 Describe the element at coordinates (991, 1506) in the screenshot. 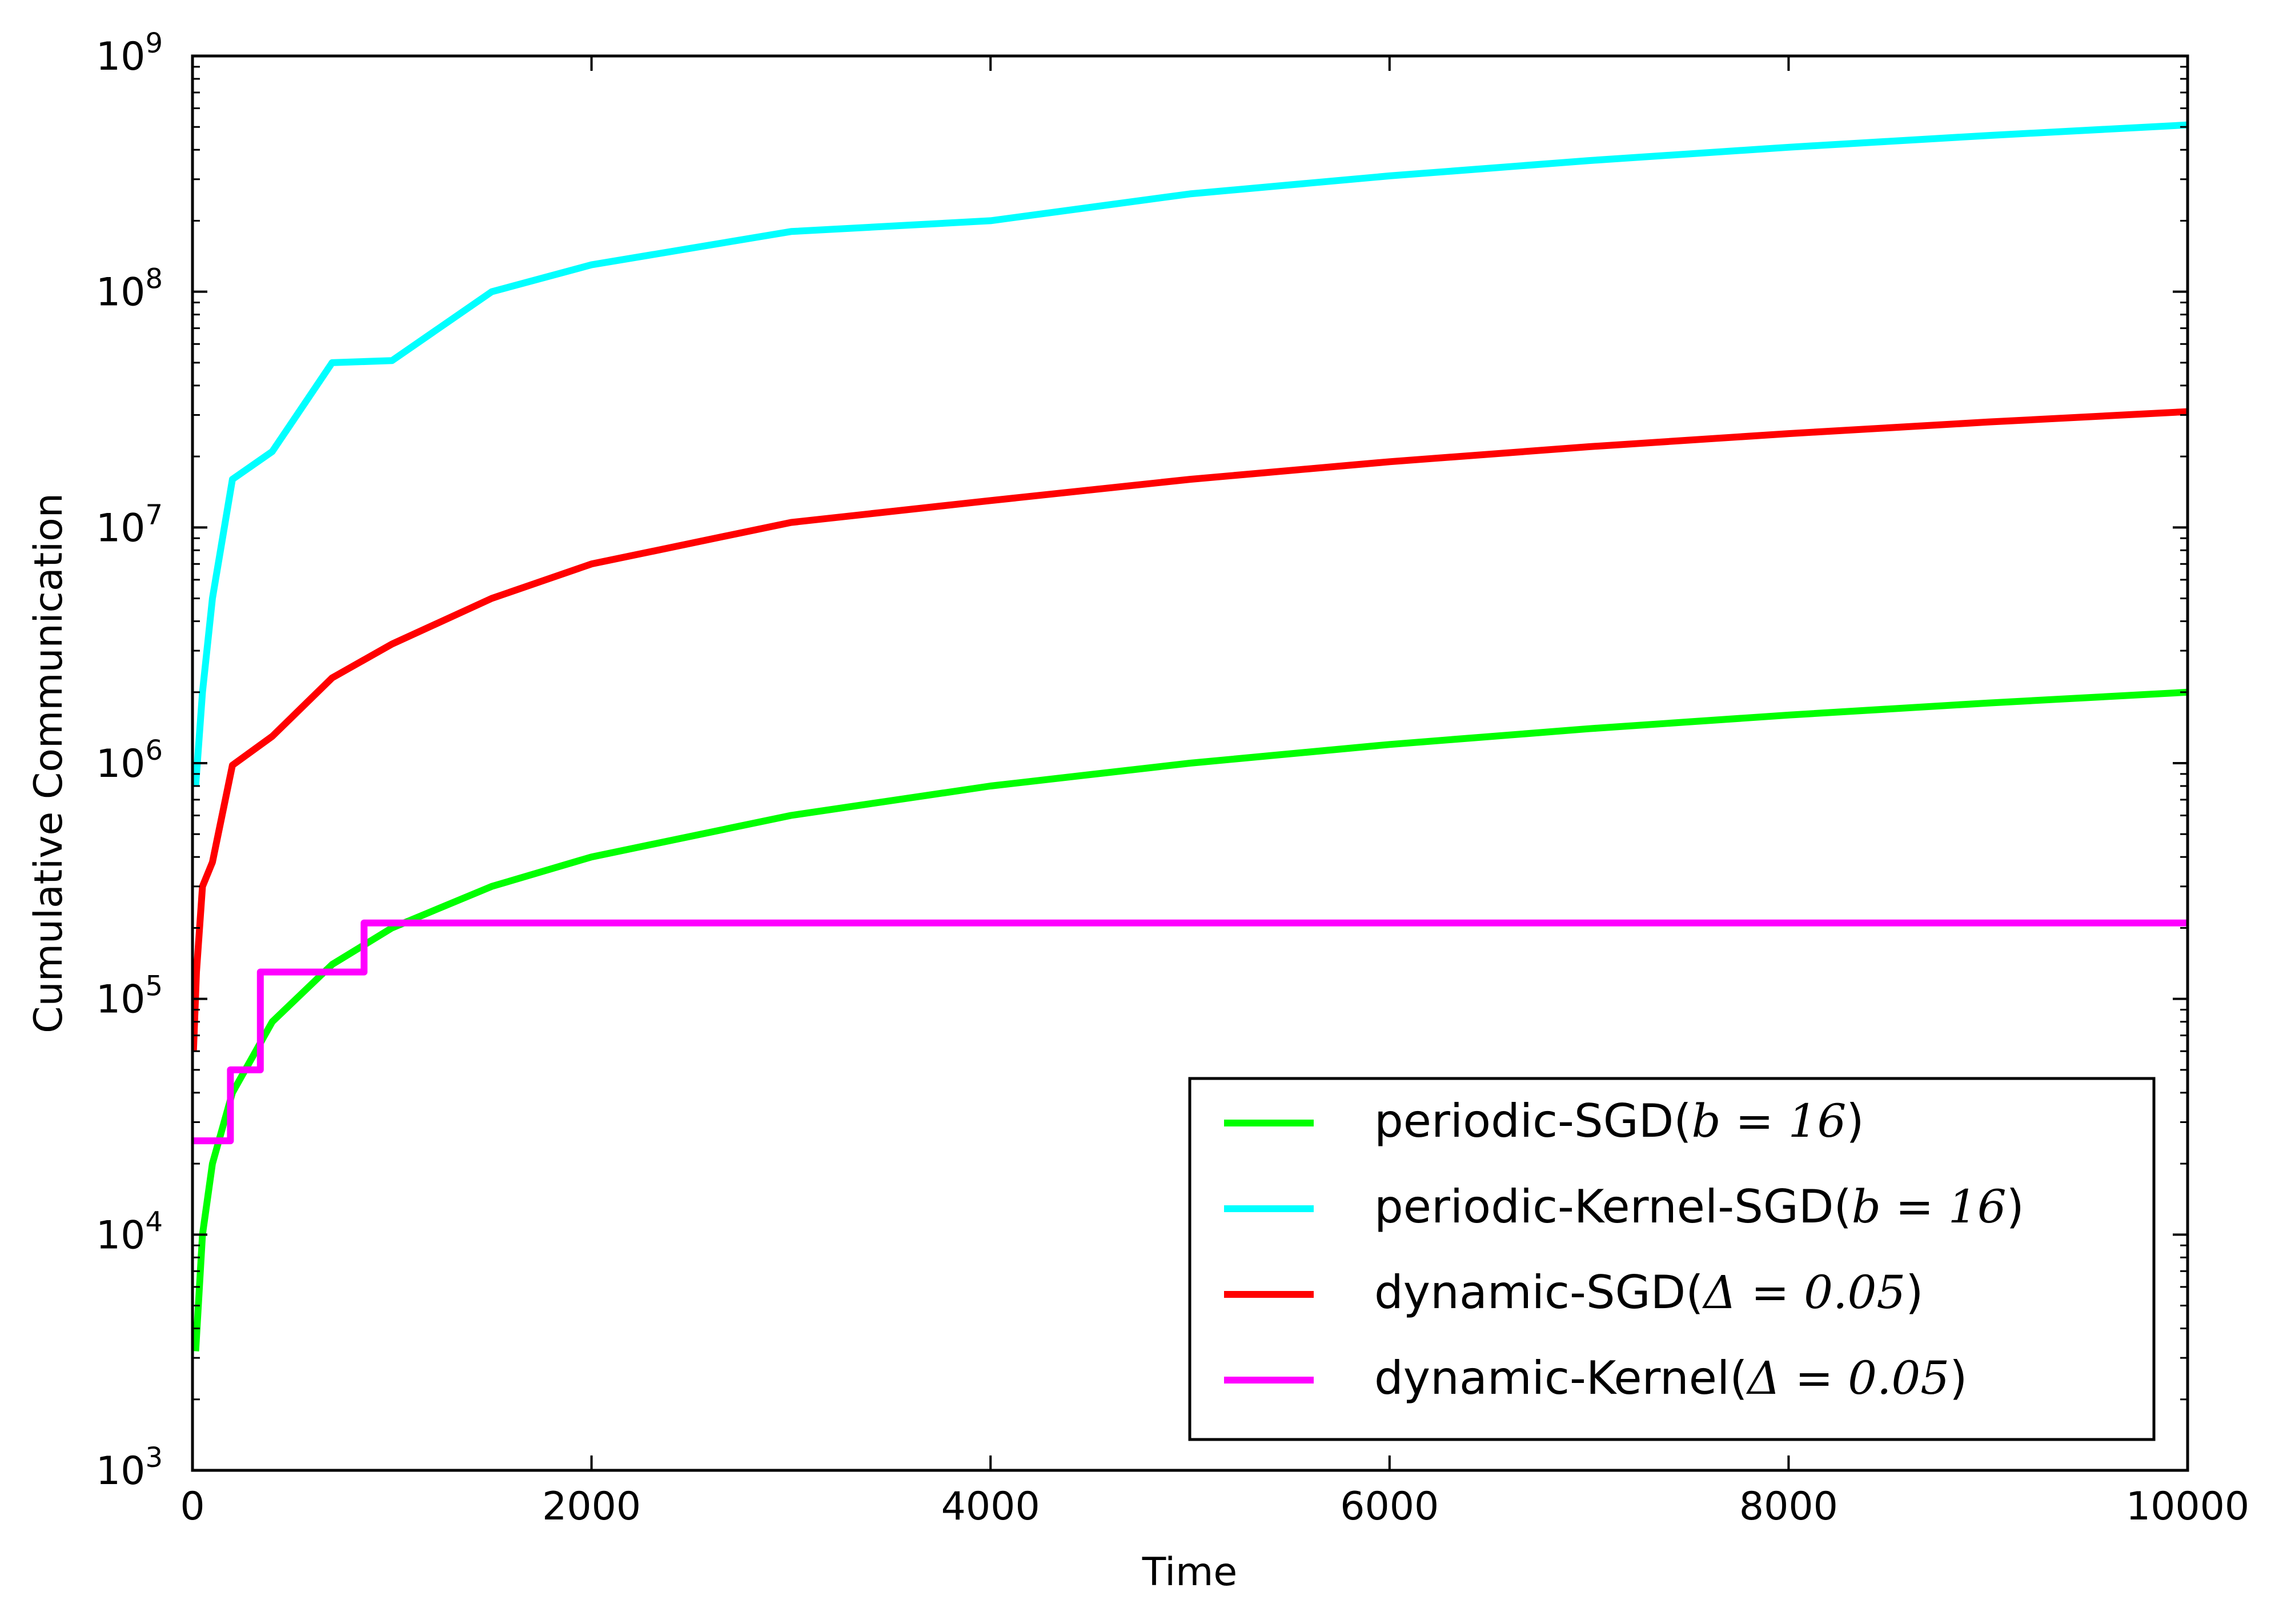

I see `x-tick-label: 4000` at that location.